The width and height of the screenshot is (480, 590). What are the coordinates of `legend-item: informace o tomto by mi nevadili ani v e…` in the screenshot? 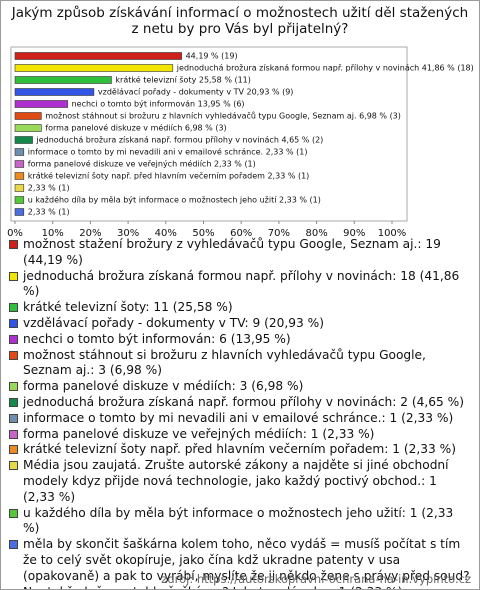 It's located at (240, 419).